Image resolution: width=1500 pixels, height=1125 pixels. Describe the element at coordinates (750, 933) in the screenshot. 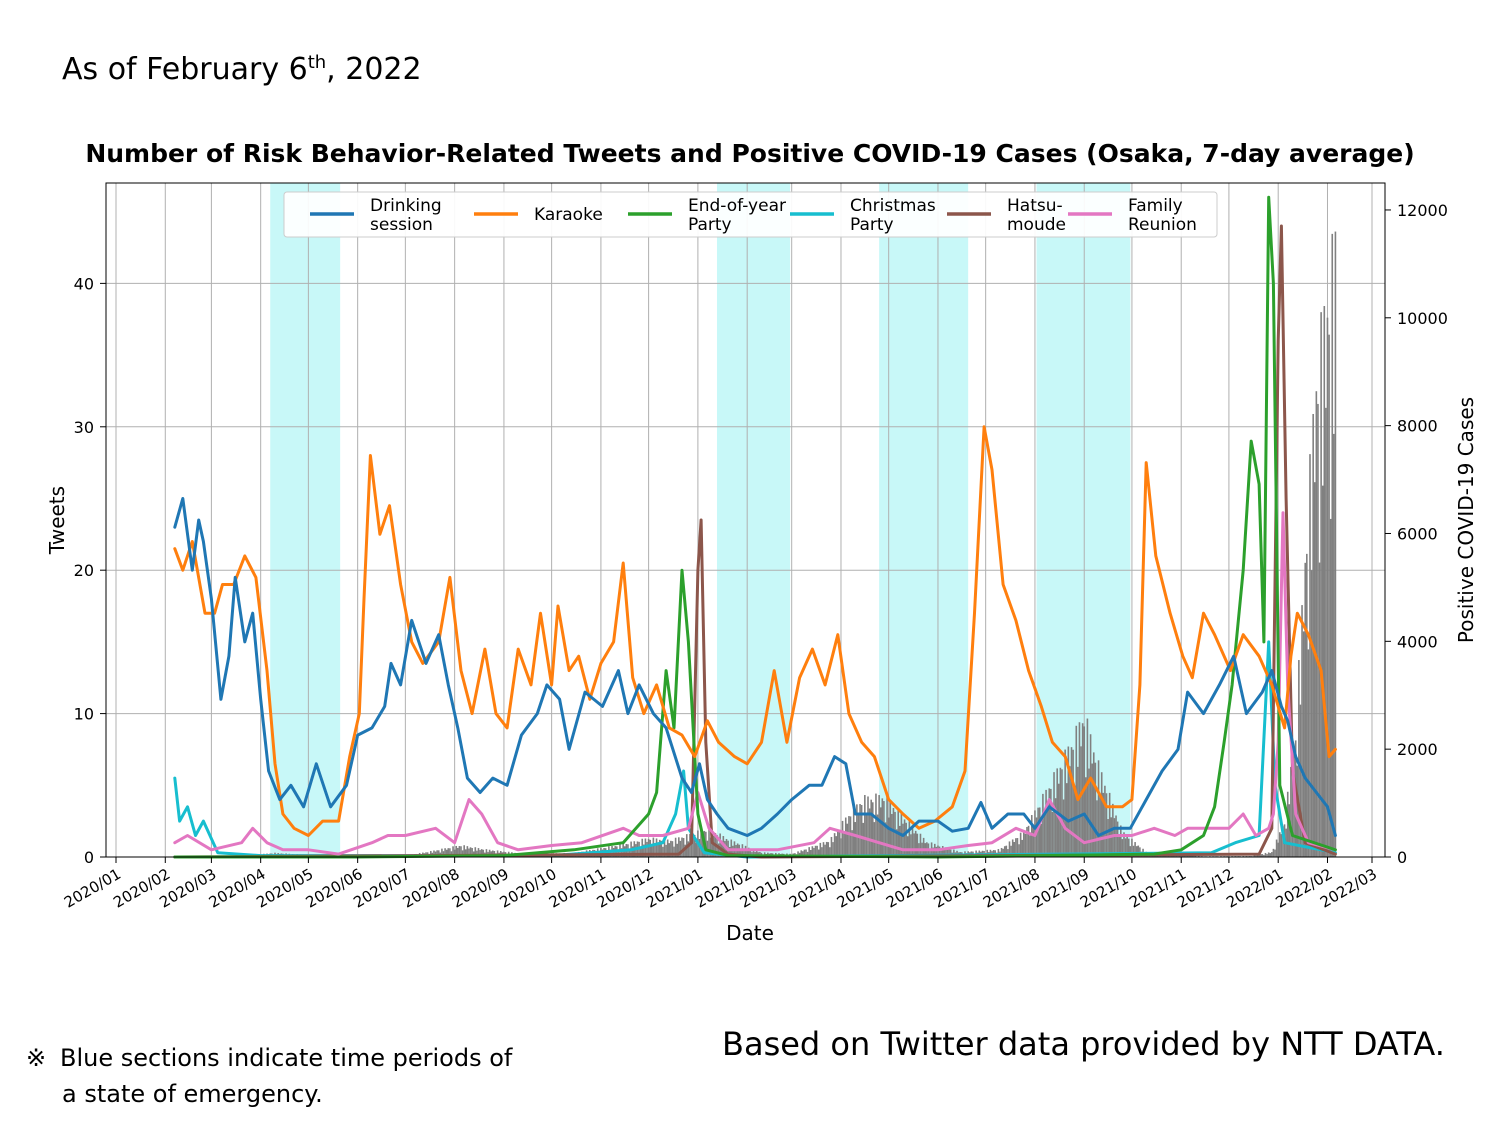

I see `x-axis-label: Date` at that location.